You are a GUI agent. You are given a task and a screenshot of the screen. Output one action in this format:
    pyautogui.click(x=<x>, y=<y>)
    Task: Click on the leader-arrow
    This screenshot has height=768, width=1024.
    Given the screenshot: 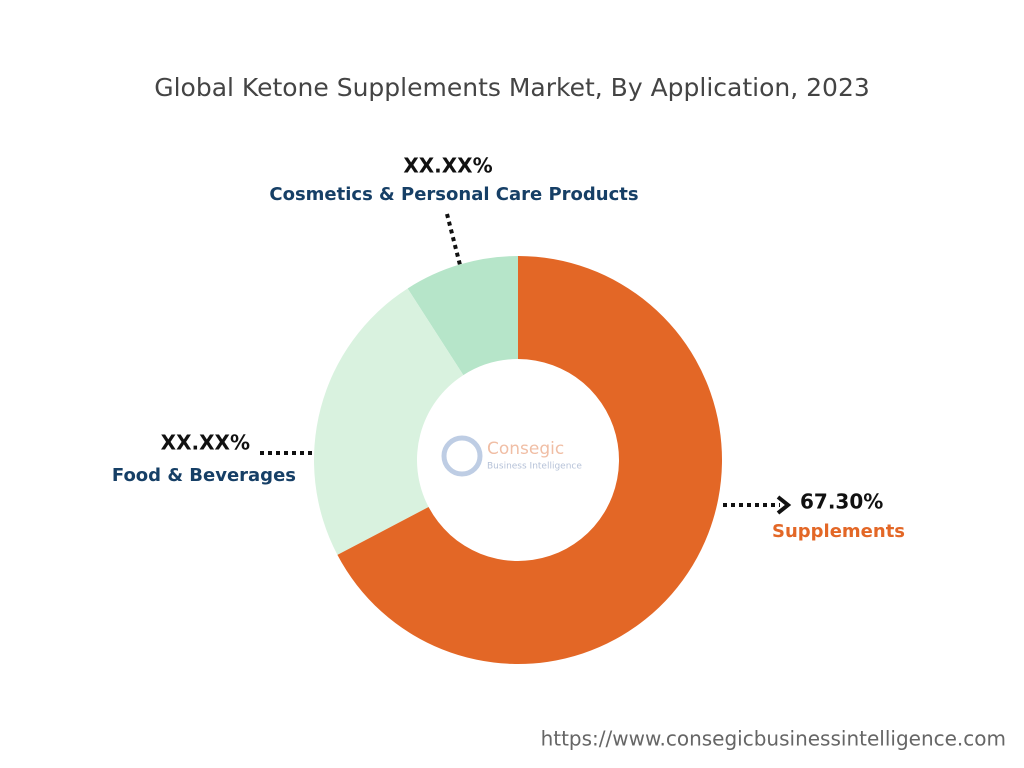 What is the action you would take?
    pyautogui.click(x=784, y=505)
    